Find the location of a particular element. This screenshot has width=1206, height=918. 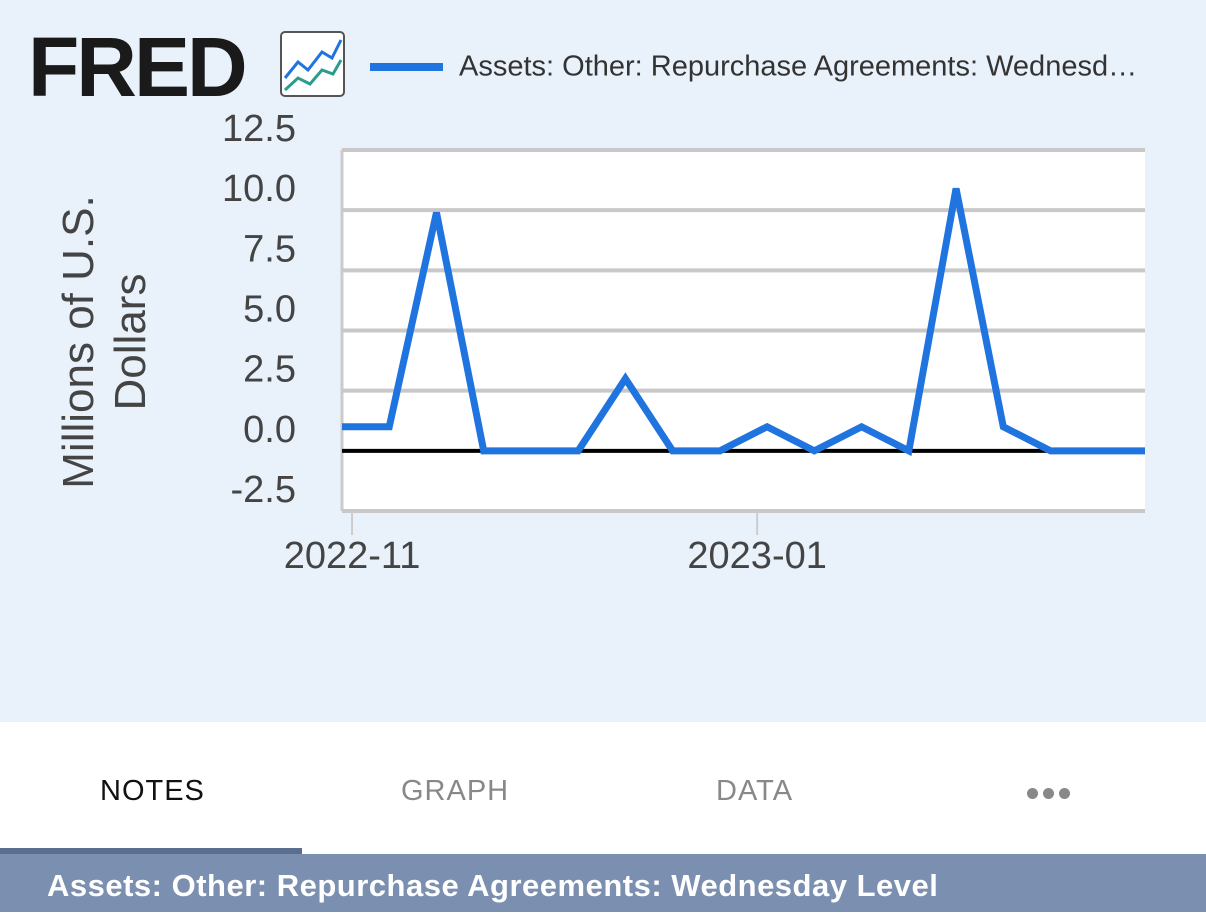

x-tick-label: 2023-01 is located at coordinates (756, 556).